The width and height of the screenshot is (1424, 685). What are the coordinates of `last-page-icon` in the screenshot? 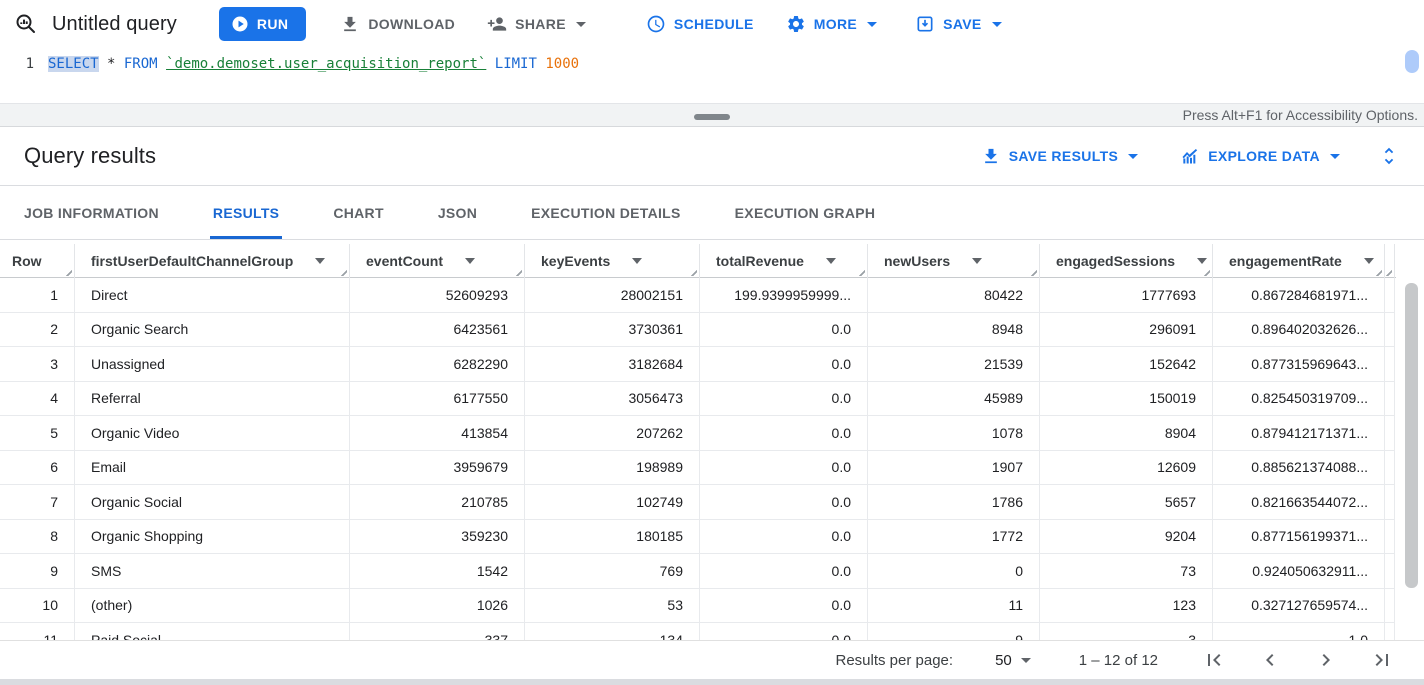 It's located at (1382, 660).